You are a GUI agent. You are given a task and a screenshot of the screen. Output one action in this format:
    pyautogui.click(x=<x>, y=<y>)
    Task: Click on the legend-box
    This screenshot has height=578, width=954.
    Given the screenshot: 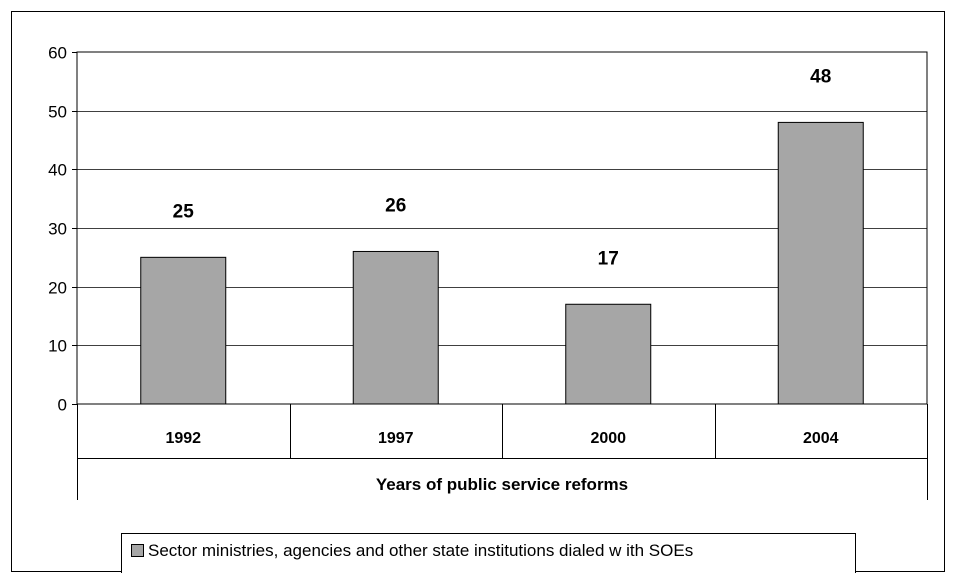 What is the action you would take?
    pyautogui.click(x=488, y=553)
    